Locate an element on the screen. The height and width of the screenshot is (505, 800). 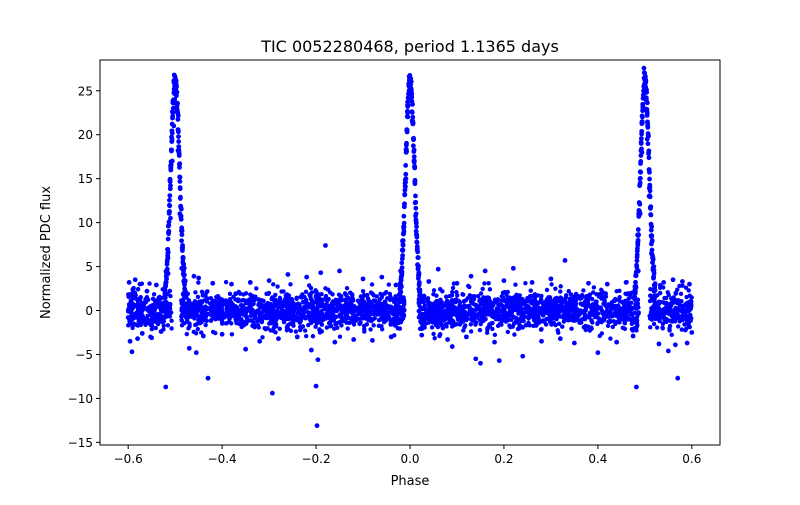
x-tick-label: −0.2 is located at coordinates (315, 459).